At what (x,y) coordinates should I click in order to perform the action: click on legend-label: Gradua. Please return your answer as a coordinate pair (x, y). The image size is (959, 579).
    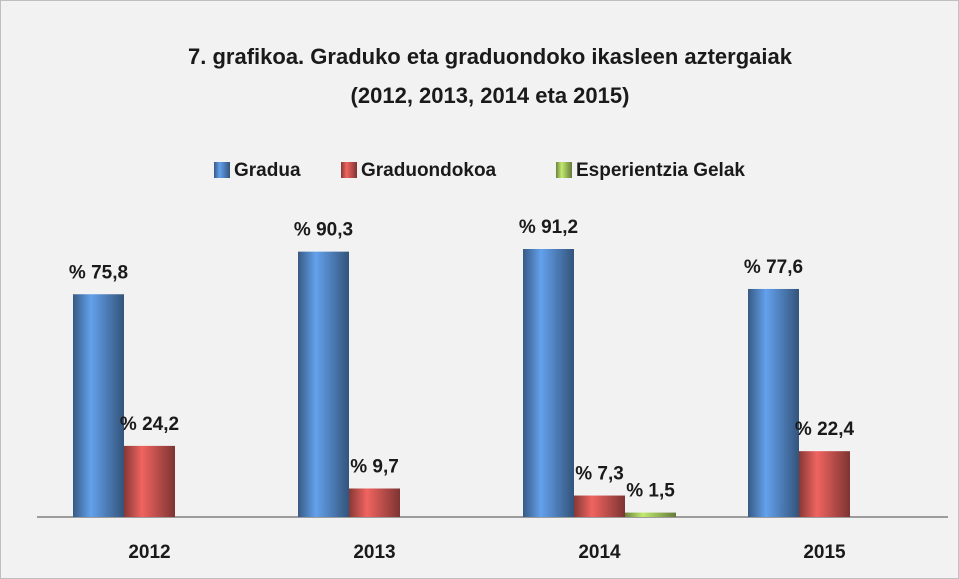
    Looking at the image, I should click on (267, 170).